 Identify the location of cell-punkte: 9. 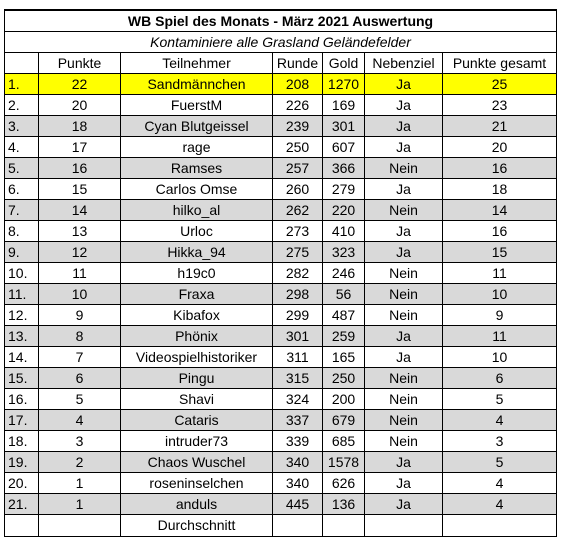
(79, 315).